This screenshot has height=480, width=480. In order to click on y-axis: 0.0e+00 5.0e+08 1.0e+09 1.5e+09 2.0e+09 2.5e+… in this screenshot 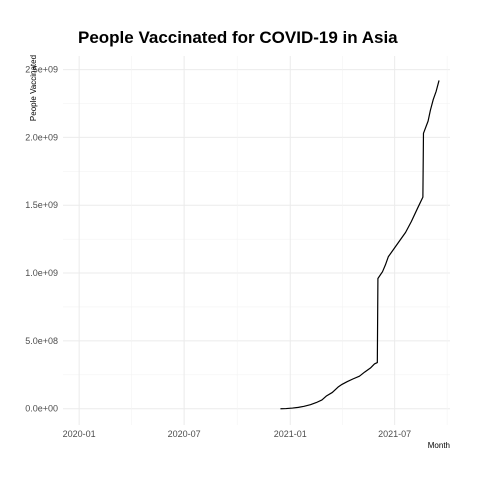, I will do `click(41, 239)`.